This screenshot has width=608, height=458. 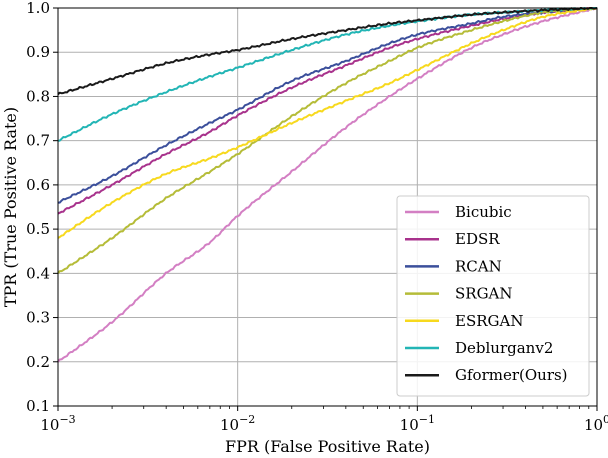 I want to click on x-tick-label: 10⁰, so click(x=596, y=423).